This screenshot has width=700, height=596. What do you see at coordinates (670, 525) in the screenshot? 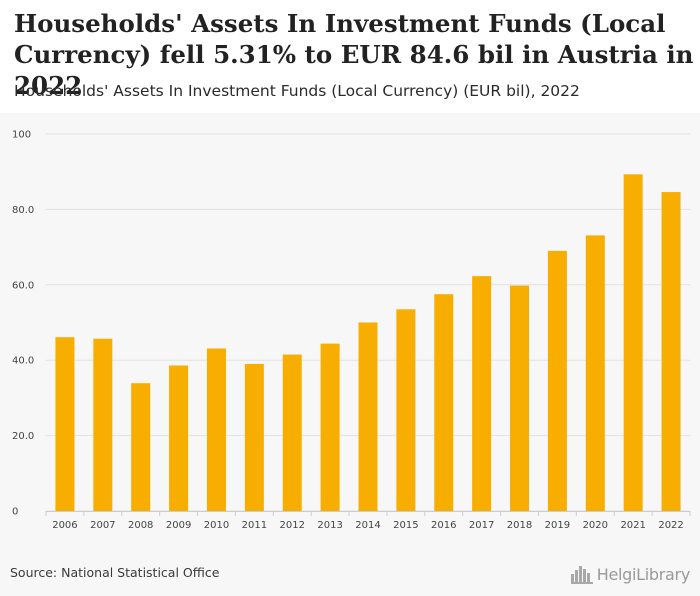
I see `x-tick-label: 2022` at bounding box center [670, 525].